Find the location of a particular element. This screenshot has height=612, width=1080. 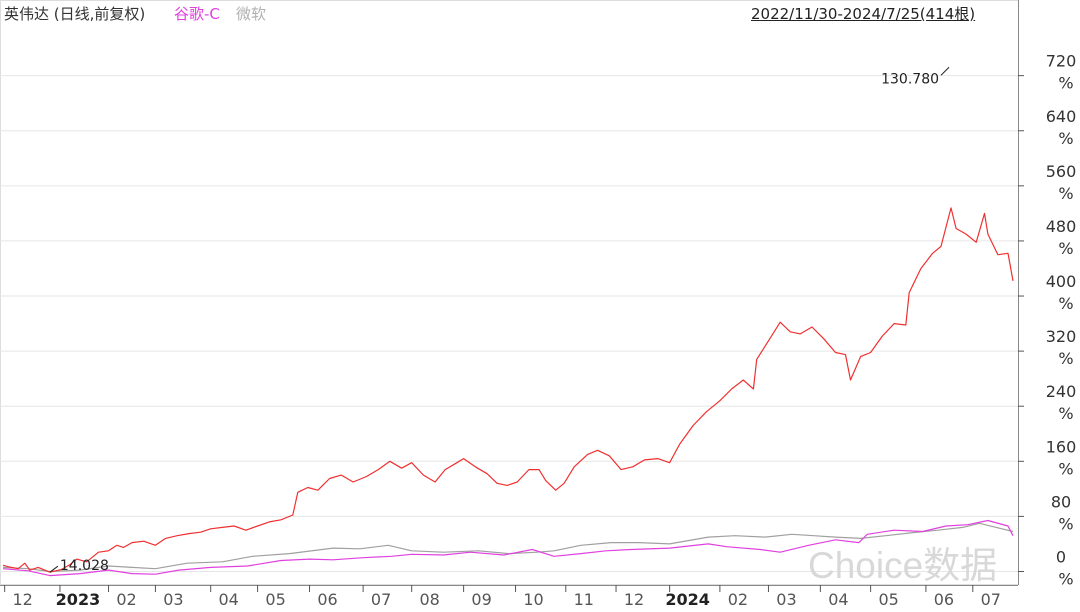

legend-msft: 微软 is located at coordinates (251, 14).